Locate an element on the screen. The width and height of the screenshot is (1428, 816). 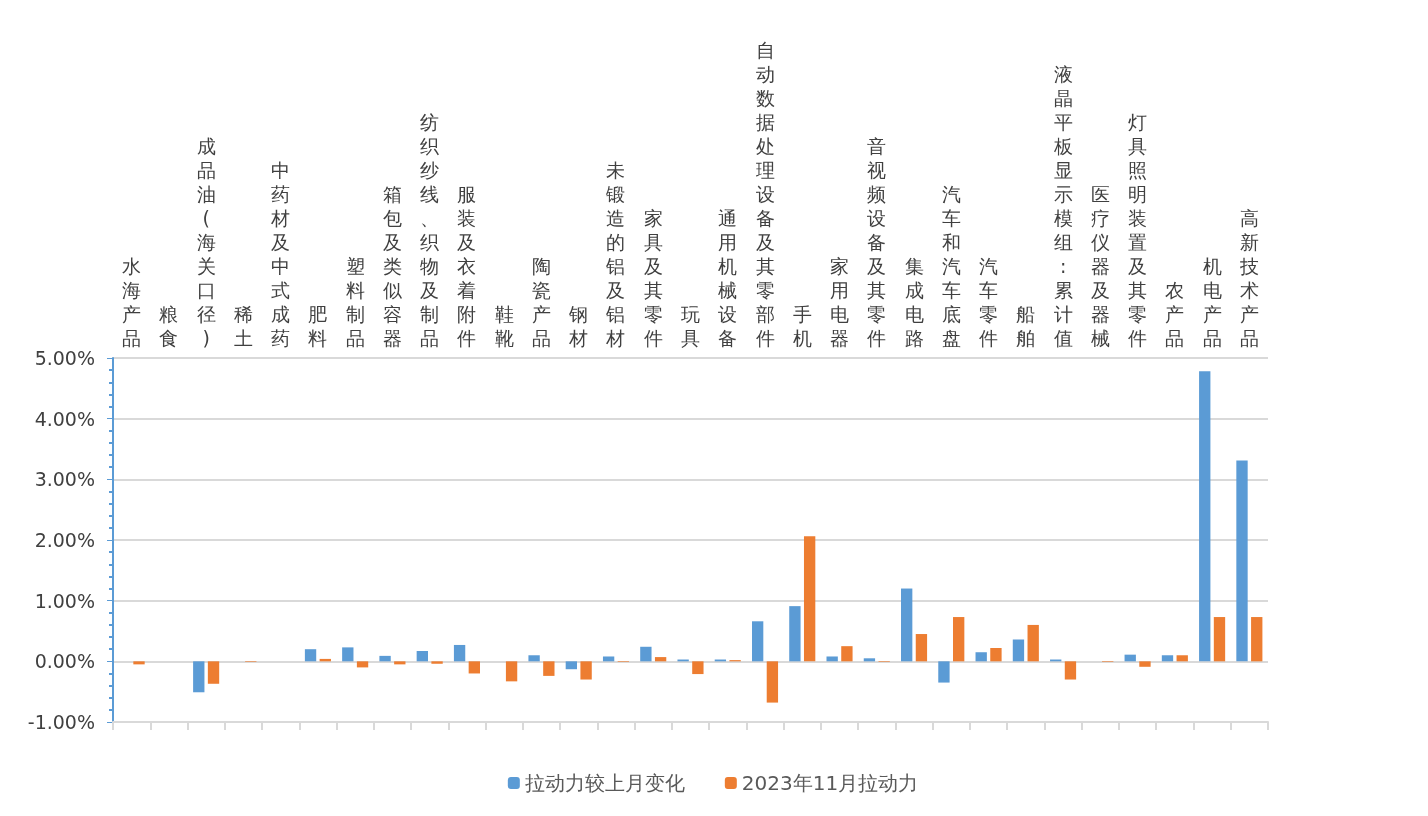
x-tick-label: 鞋靴 is located at coordinates (504, 326).